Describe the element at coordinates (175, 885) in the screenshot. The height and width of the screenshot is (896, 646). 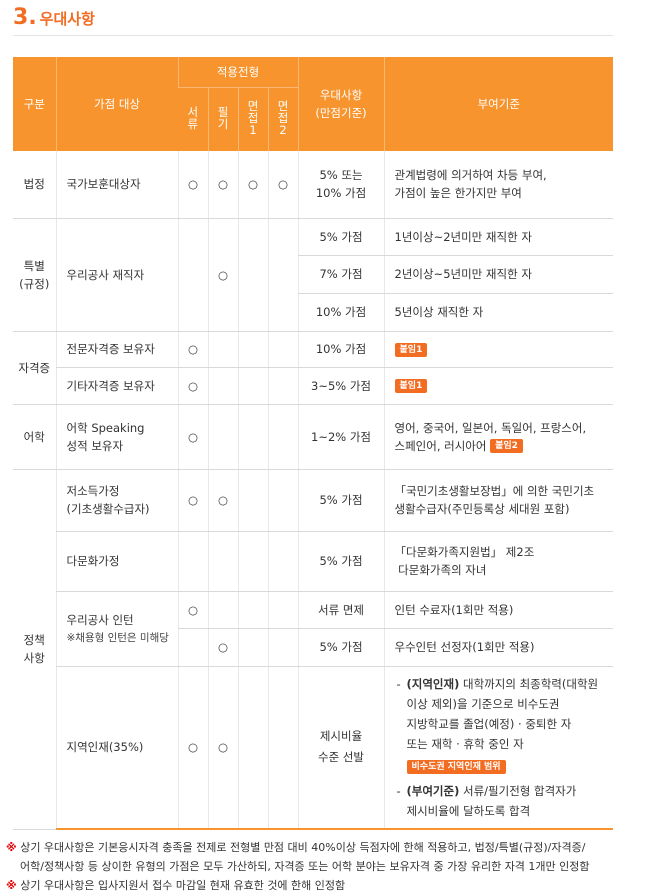
I see `footnote-2: ※ 상기 우대사항은 입사지원서 접수 마감일 현재 유효한 것에 한해 인정함` at that location.